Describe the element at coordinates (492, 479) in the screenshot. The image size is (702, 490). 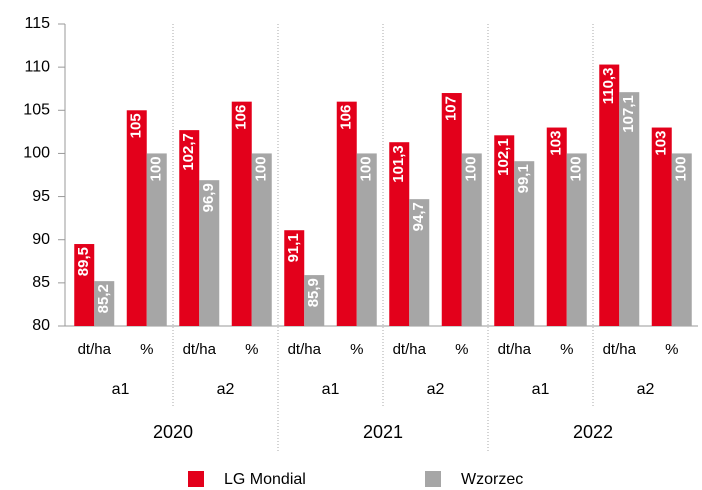
I see `legend-label: Wzorzec` at that location.